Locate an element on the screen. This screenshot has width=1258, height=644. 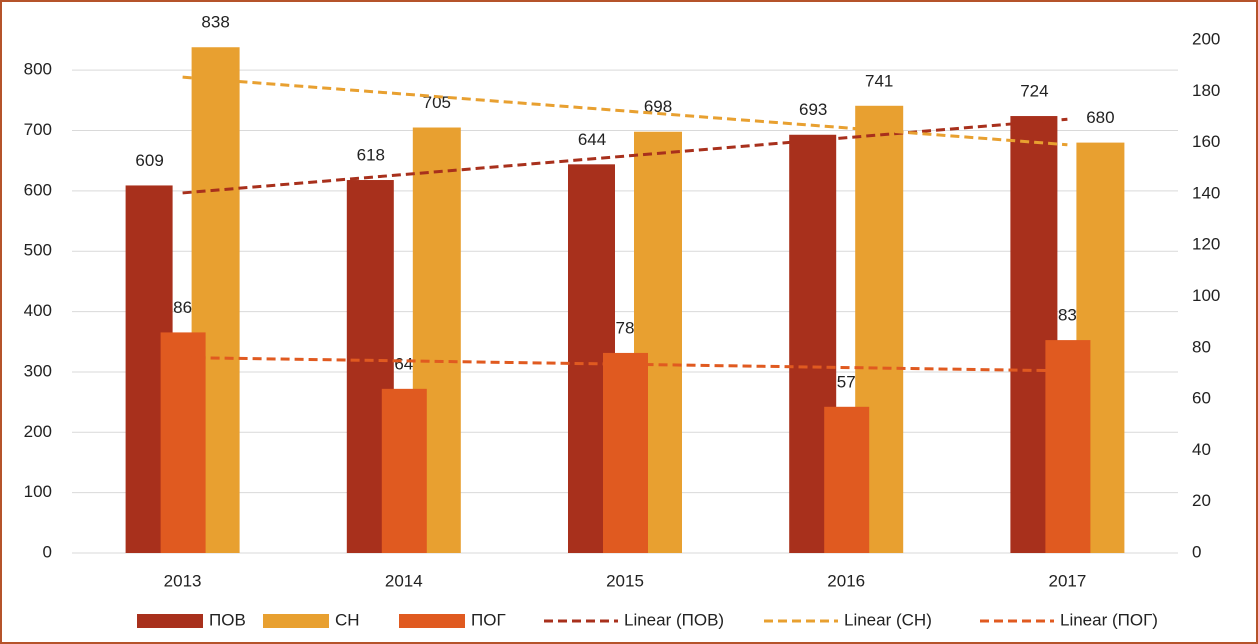
y-tick-label: 0 is located at coordinates (47, 551).